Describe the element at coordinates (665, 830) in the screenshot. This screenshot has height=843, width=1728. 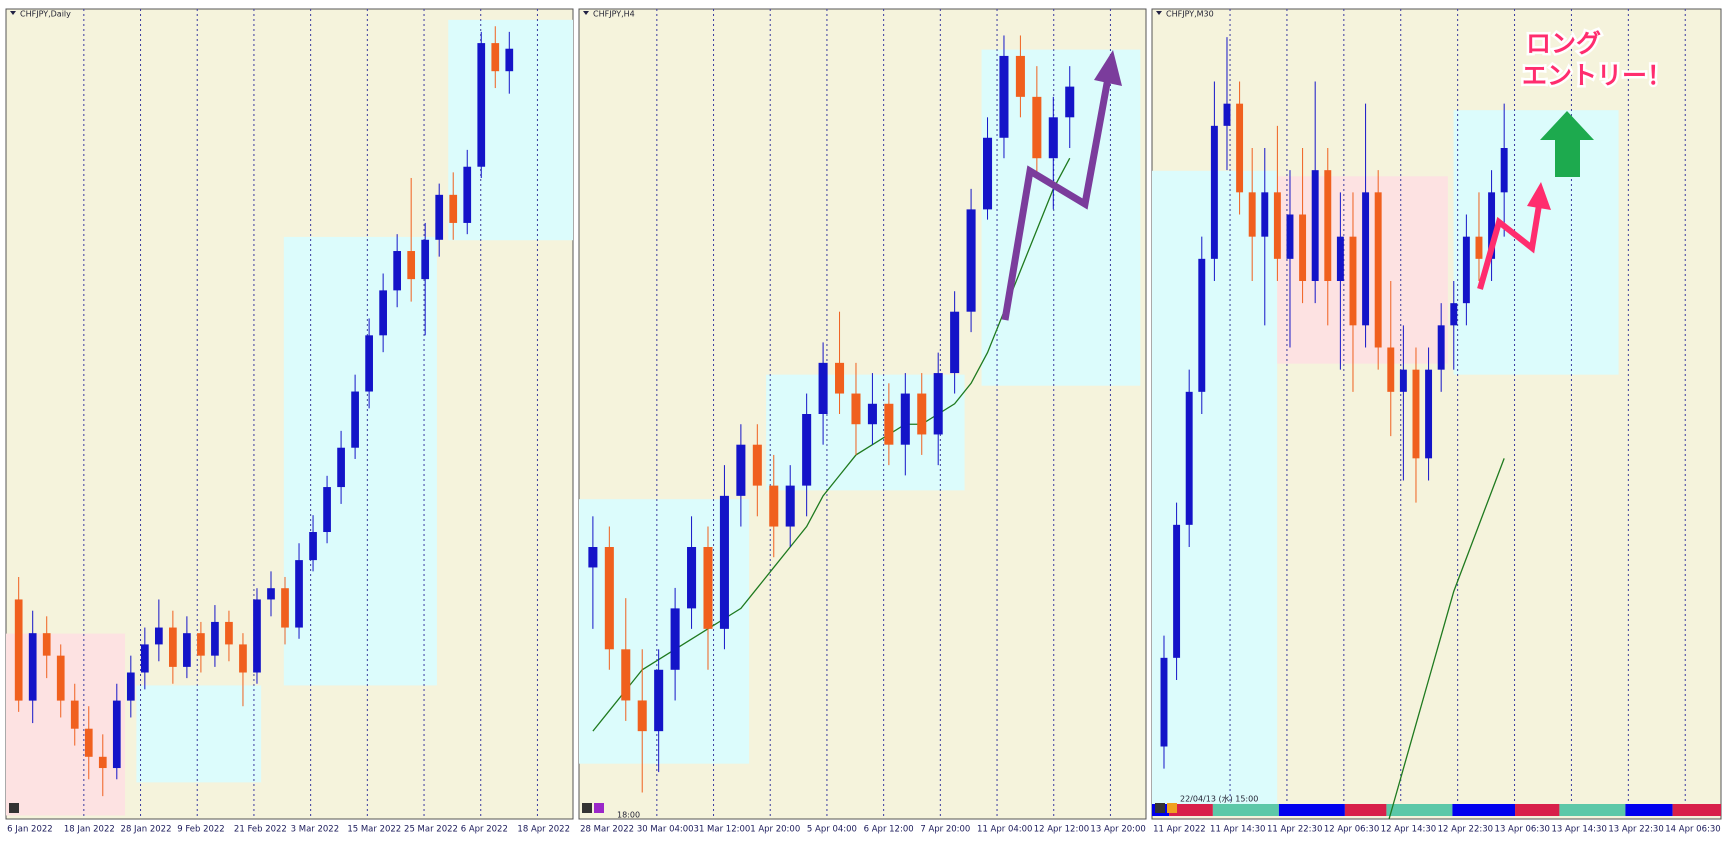
I see `x-axis-label: 30 Mar 04:00` at that location.